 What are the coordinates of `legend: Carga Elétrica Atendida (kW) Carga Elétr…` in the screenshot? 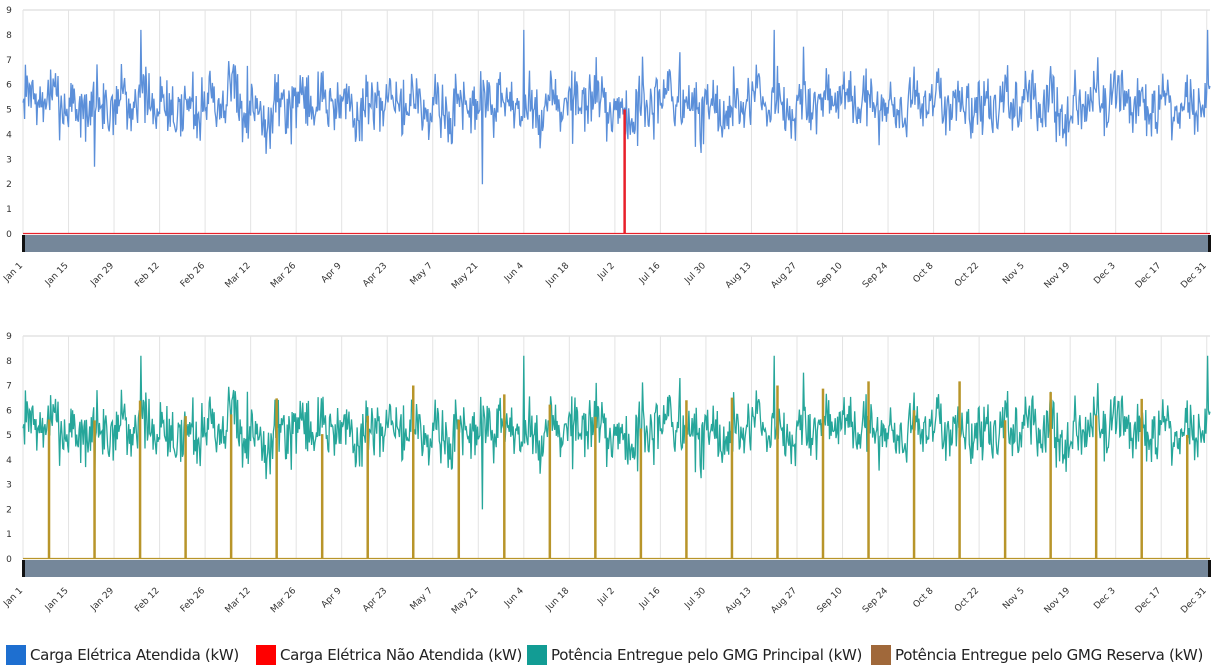 It's located at (608, 655).